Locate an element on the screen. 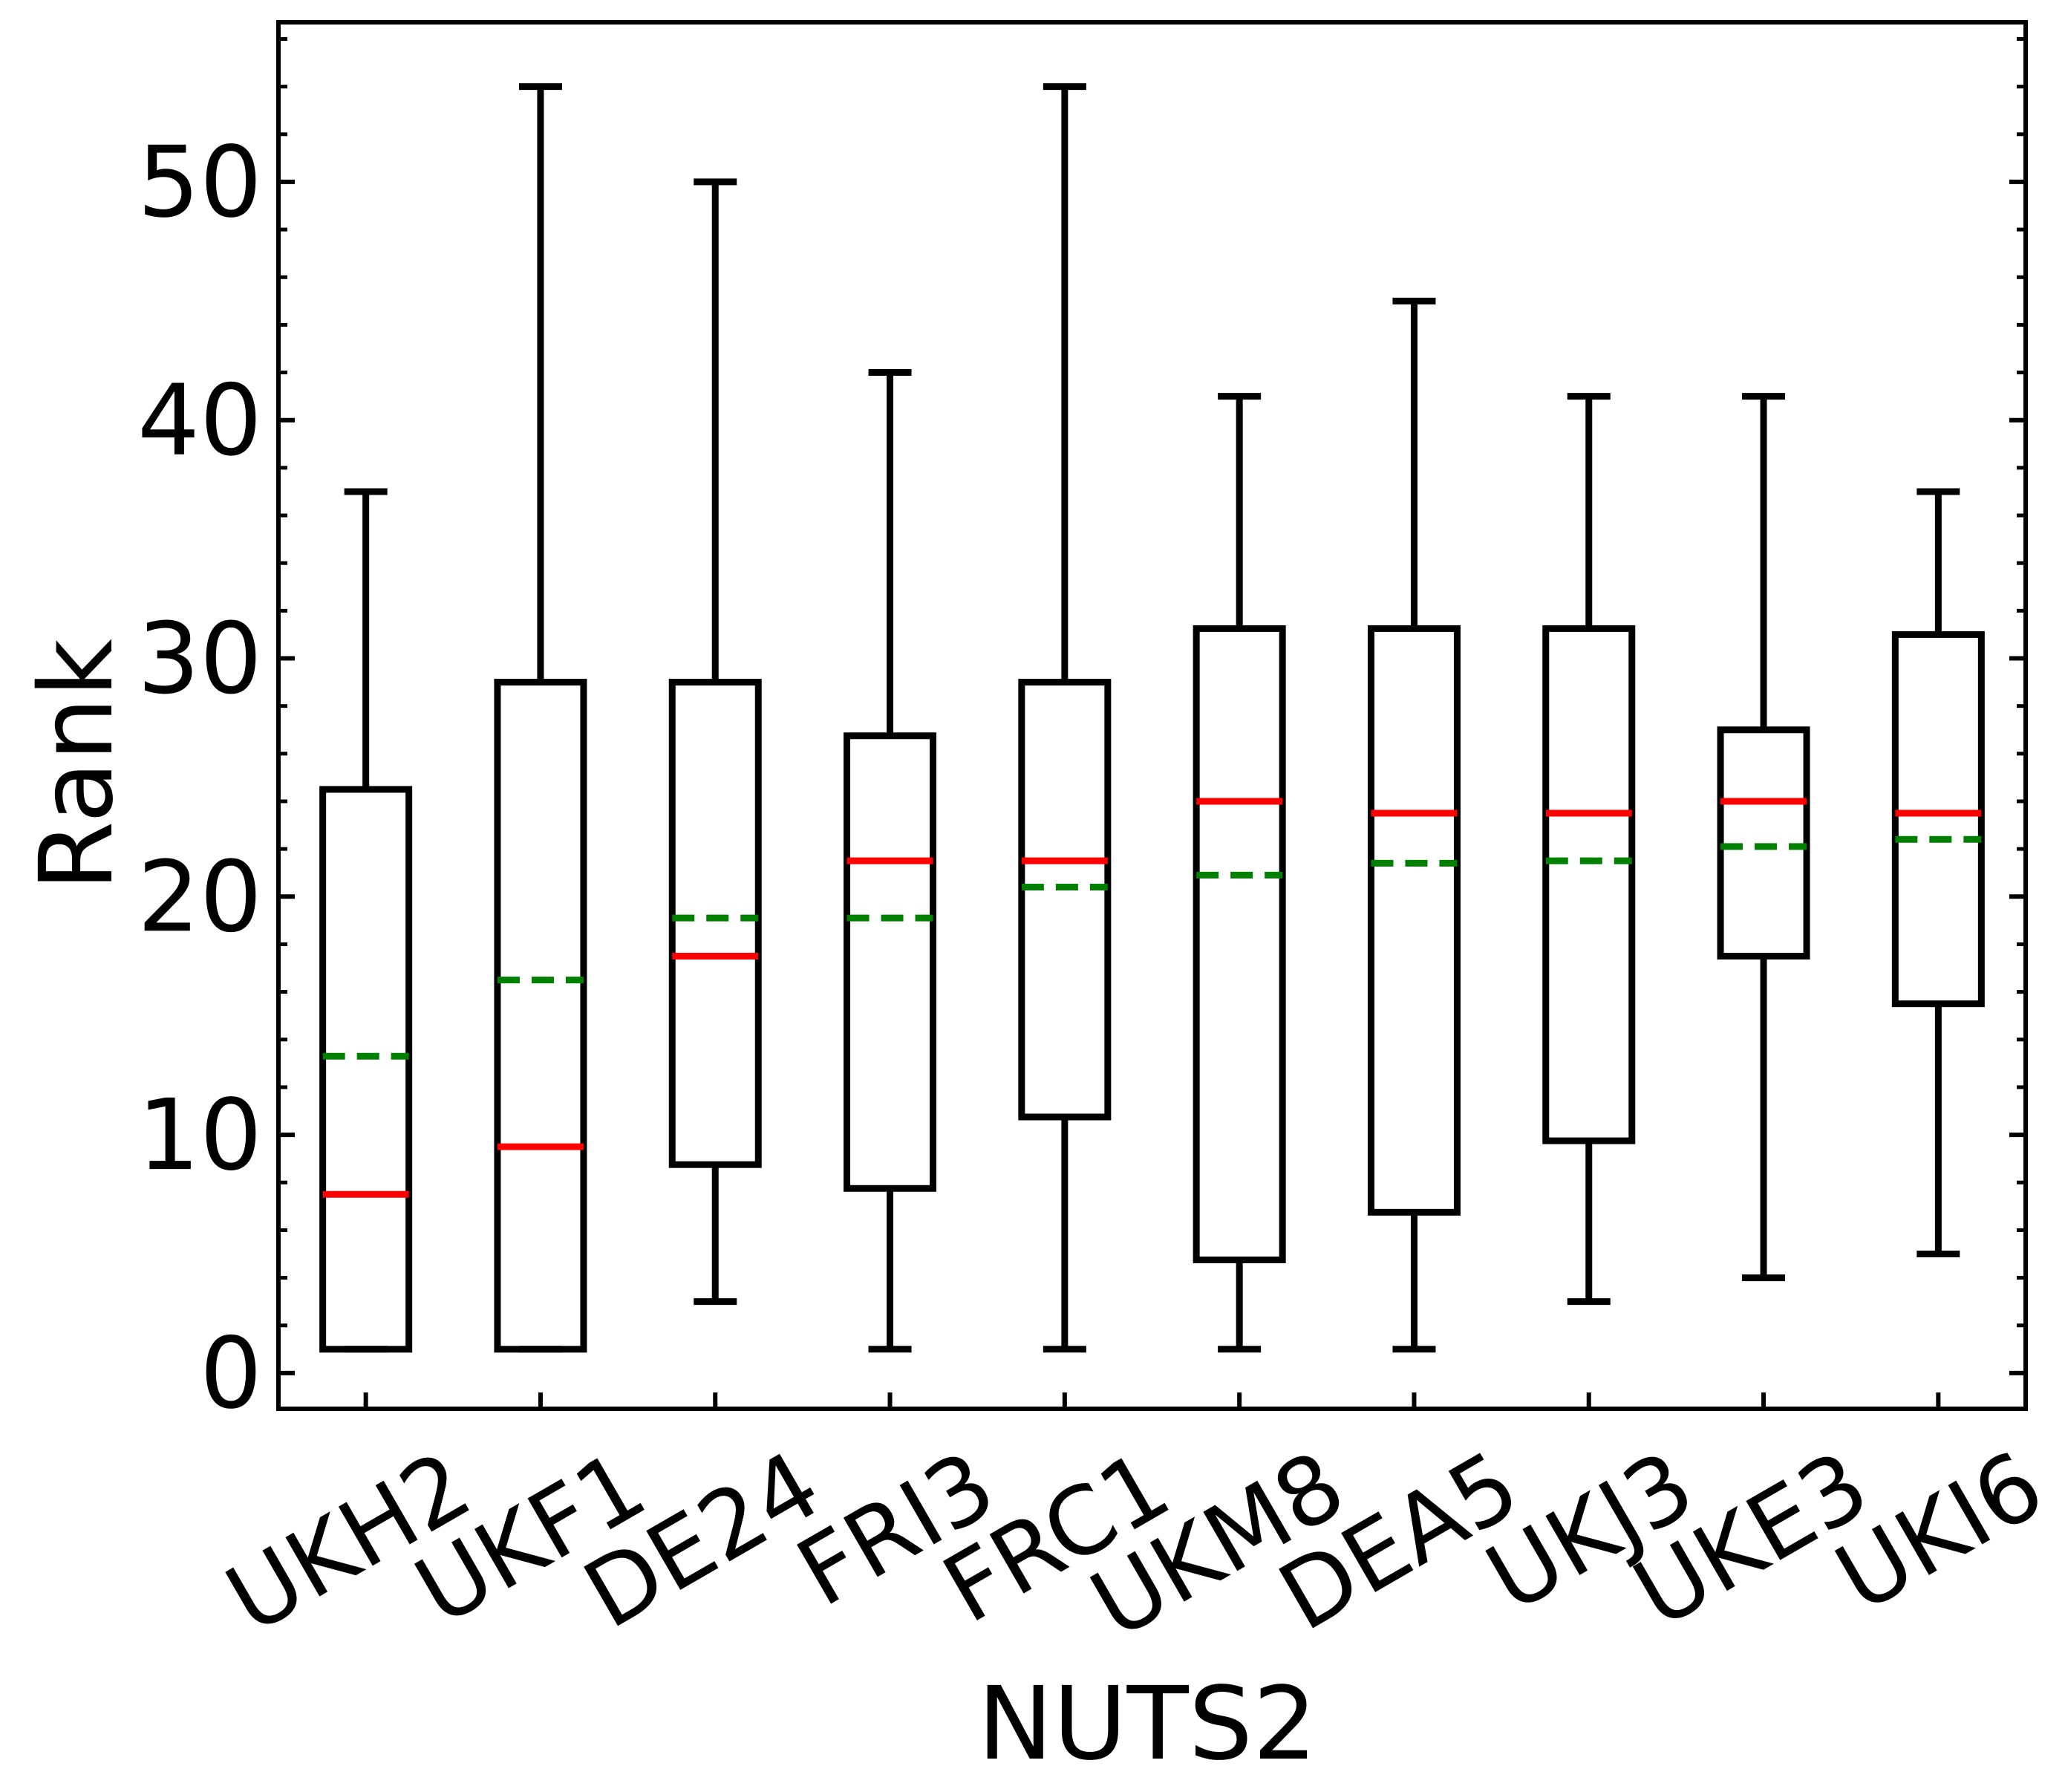 Image resolution: width=2065 pixels, height=1792 pixels. y-tick-label: 20 is located at coordinates (199, 897).